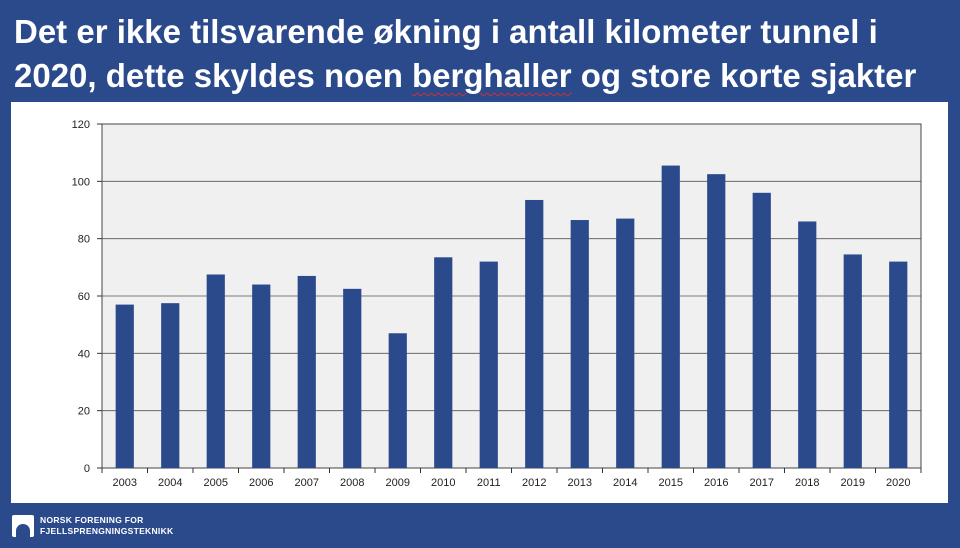  I want to click on organization-name-line1: NORSK FORENING FOR, so click(92, 520).